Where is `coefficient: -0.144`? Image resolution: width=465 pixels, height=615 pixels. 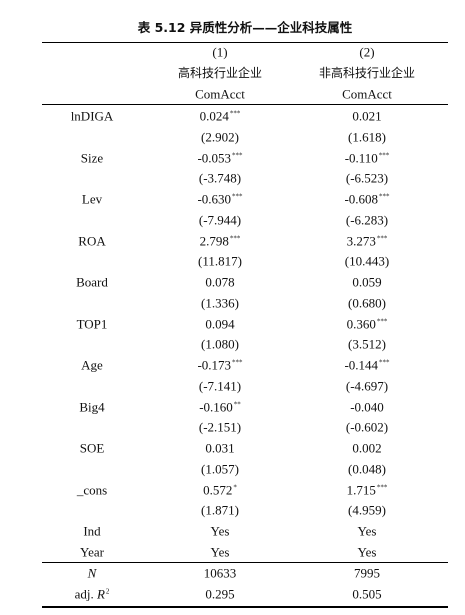
coefficient: -0.144 is located at coordinates (361, 365).